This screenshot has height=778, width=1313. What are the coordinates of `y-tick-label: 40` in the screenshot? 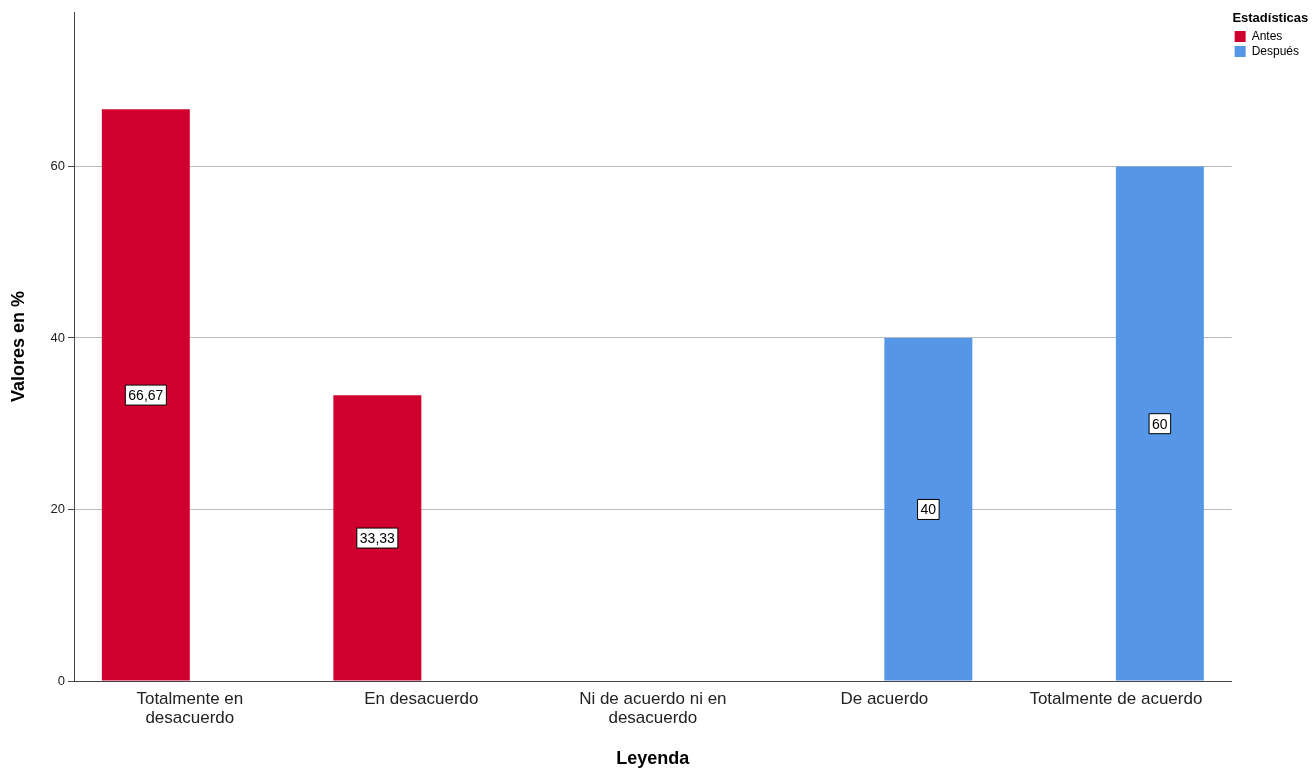 It's located at (58, 337).